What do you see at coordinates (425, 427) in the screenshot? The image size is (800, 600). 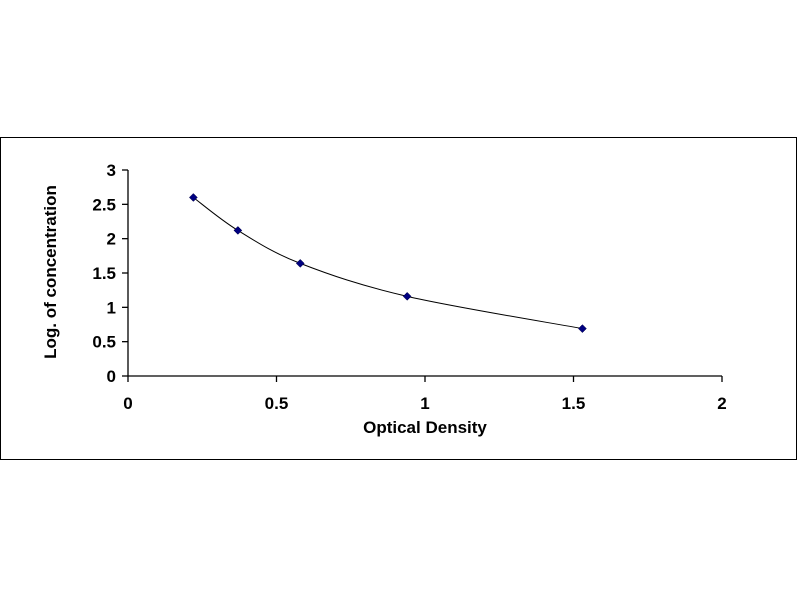 I see `x-axis-title: Optical Density` at bounding box center [425, 427].